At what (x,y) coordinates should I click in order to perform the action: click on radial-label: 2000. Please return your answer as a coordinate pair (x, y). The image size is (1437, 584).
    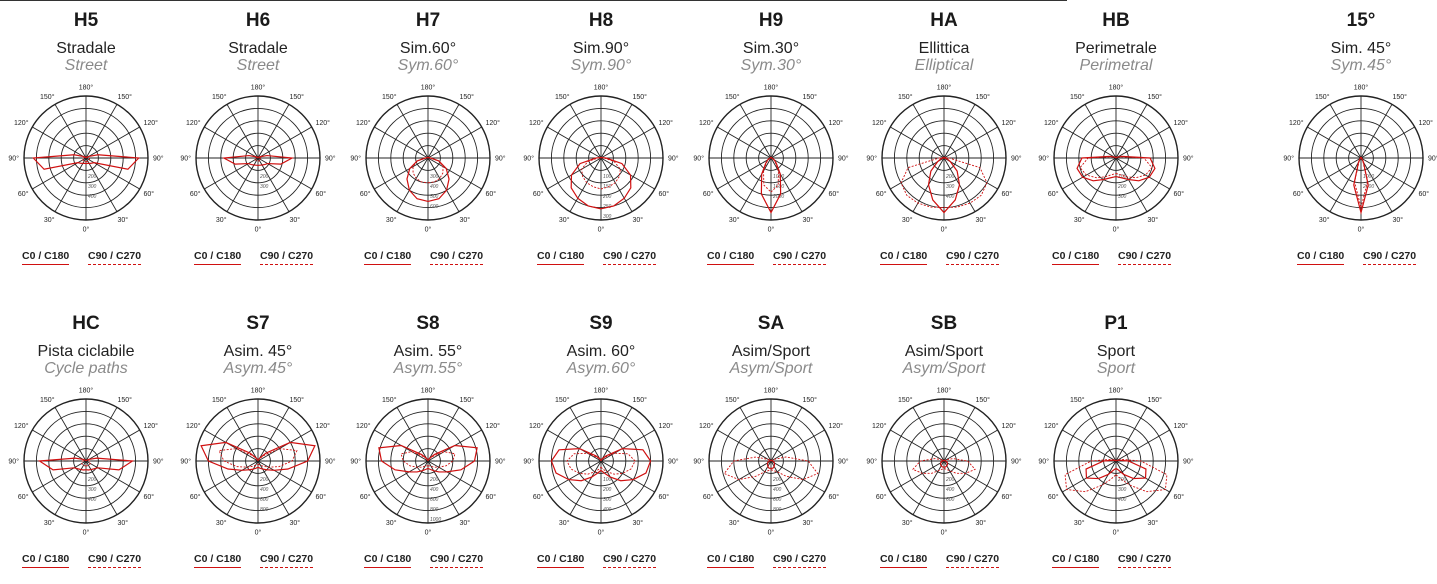
    Looking at the image, I should click on (778, 197).